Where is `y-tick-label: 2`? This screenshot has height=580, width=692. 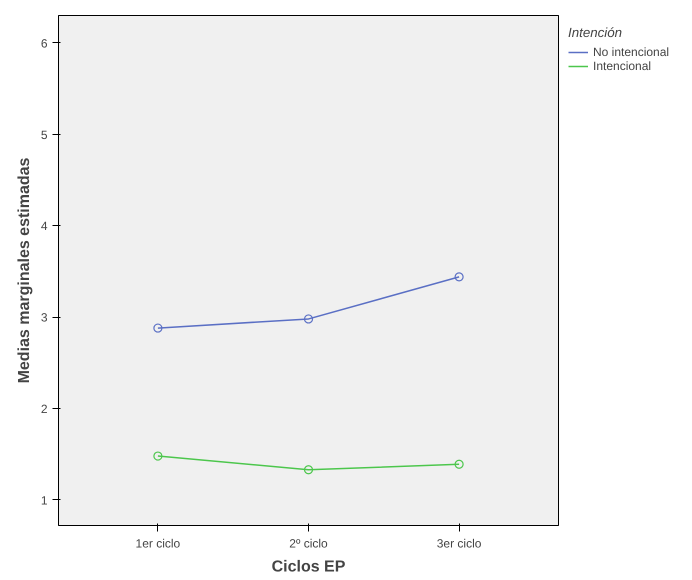
y-tick-label: 2 is located at coordinates (44, 409).